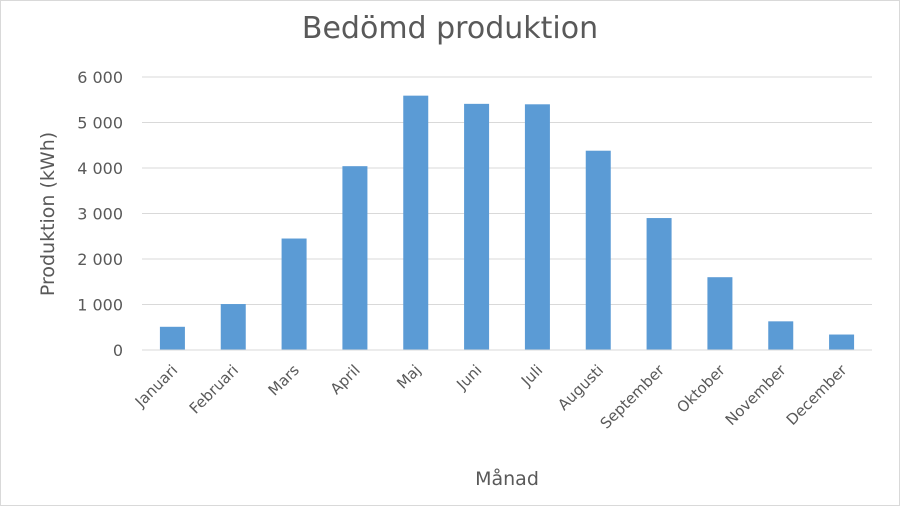 This screenshot has height=506, width=900. Describe the element at coordinates (355, 258) in the screenshot. I see `bar-april` at that location.